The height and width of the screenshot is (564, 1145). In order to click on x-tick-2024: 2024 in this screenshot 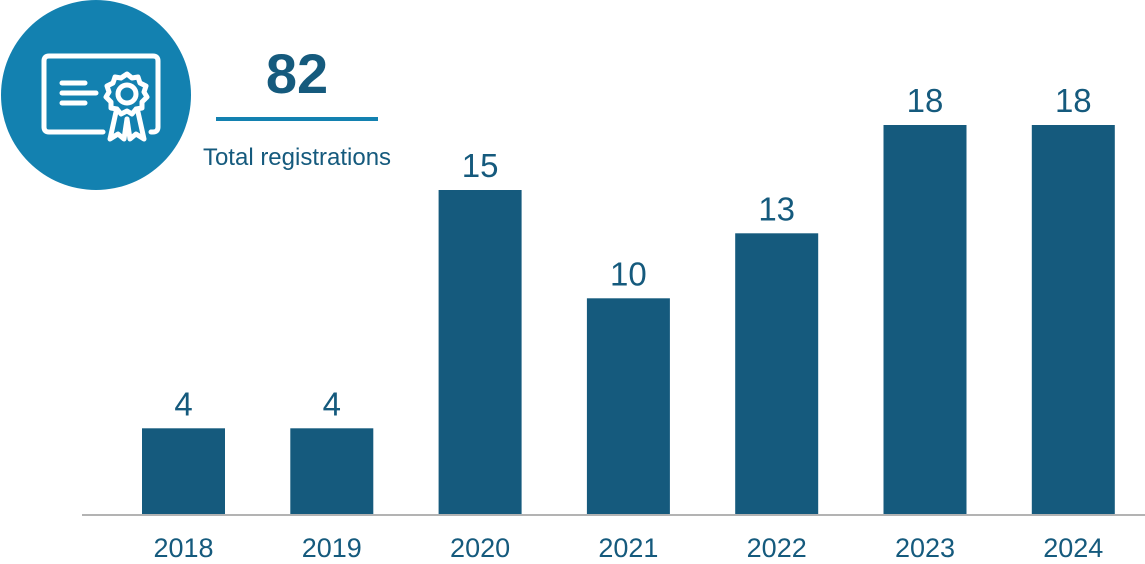, I will do `click(1073, 548)`.